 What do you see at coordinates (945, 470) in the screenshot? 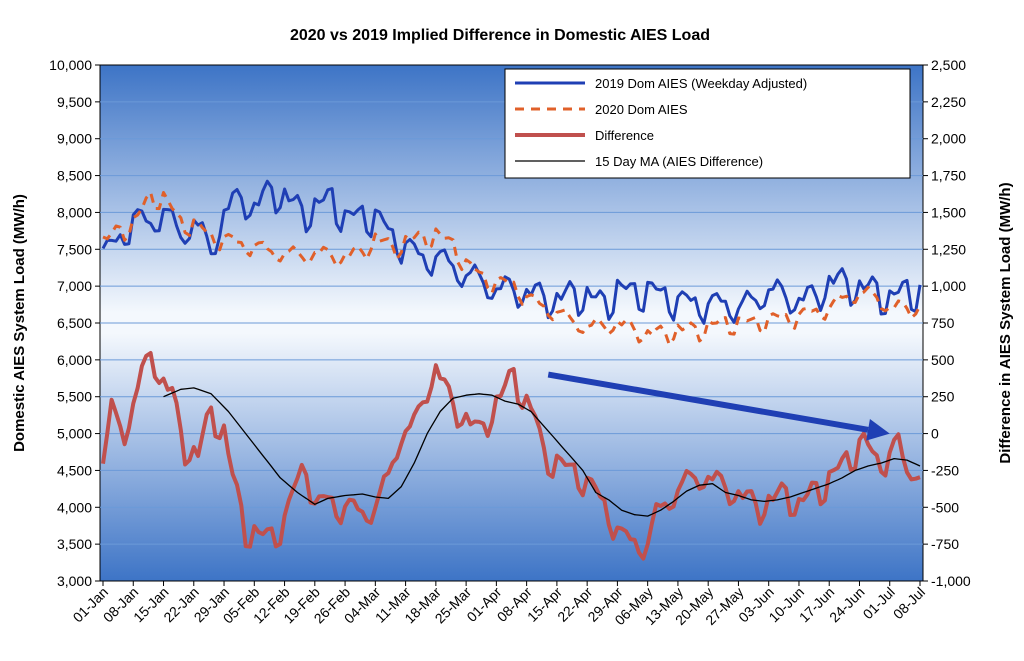
I see `y2-tick-label: -250` at bounding box center [945, 470].